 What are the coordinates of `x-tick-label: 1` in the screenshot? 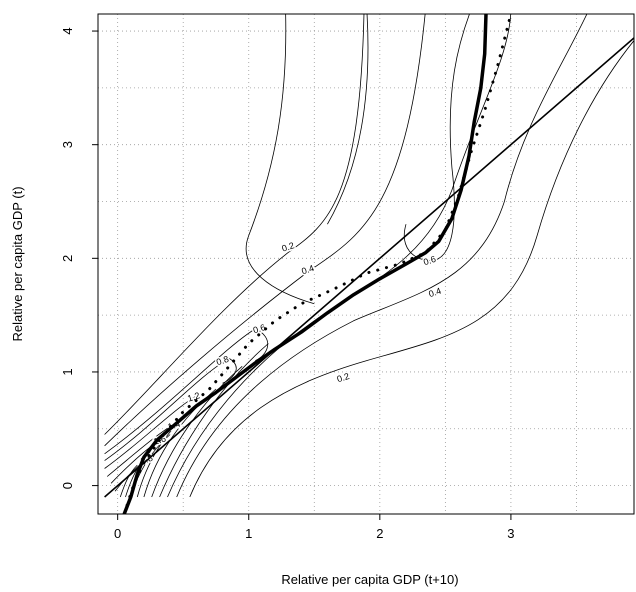 It's located at (248, 533).